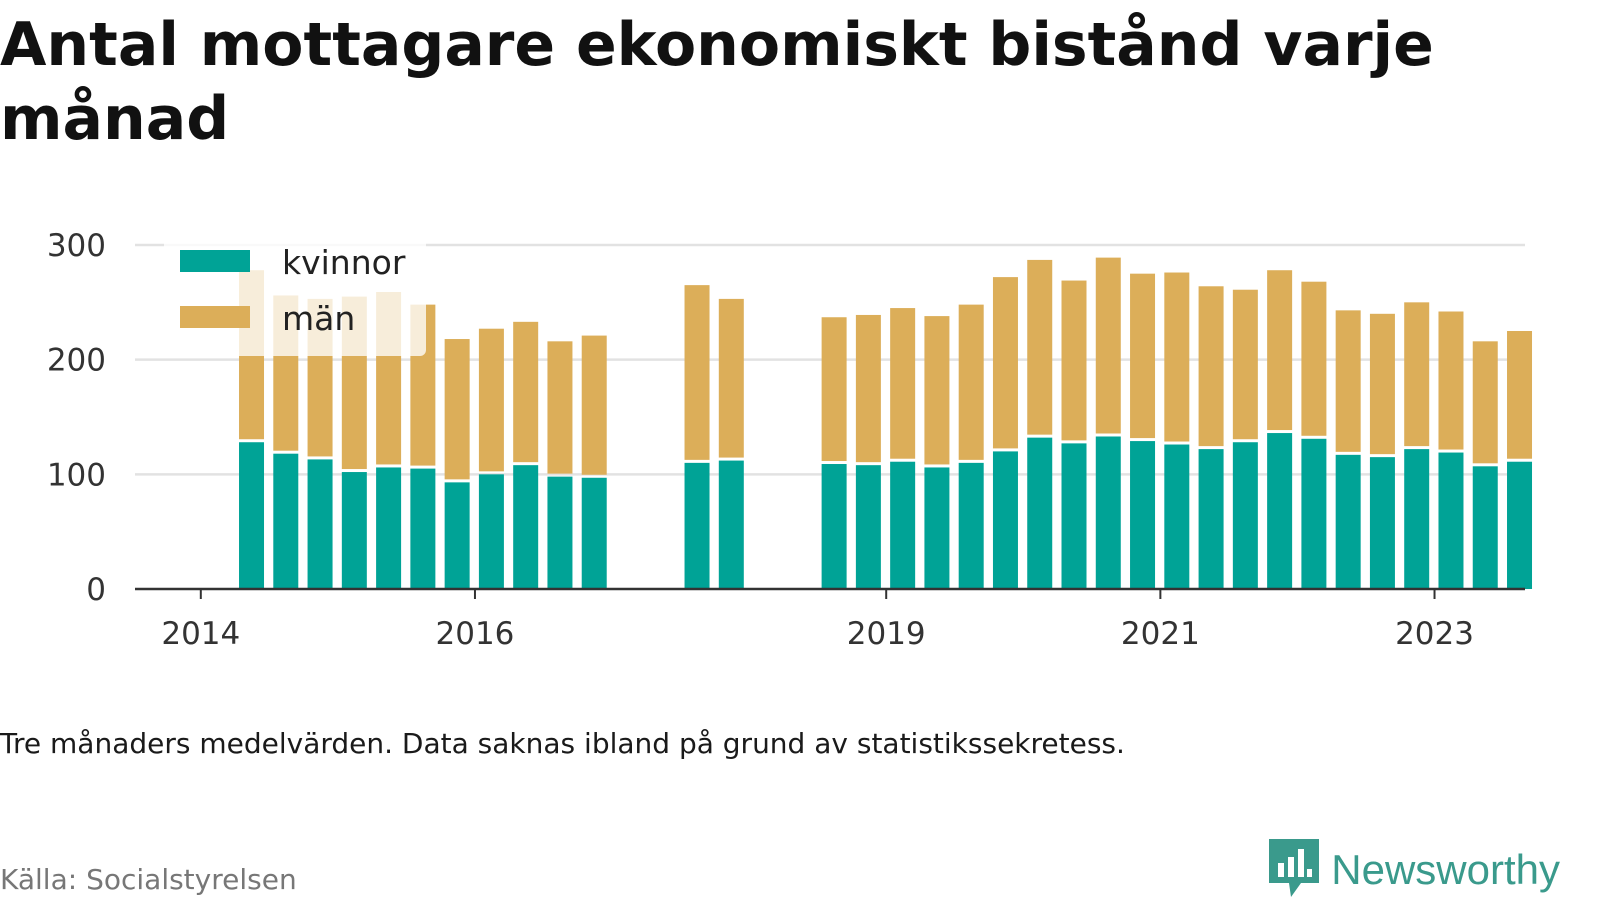  What do you see at coordinates (886, 634) in the screenshot?
I see `x-tick-label: 2019` at bounding box center [886, 634].